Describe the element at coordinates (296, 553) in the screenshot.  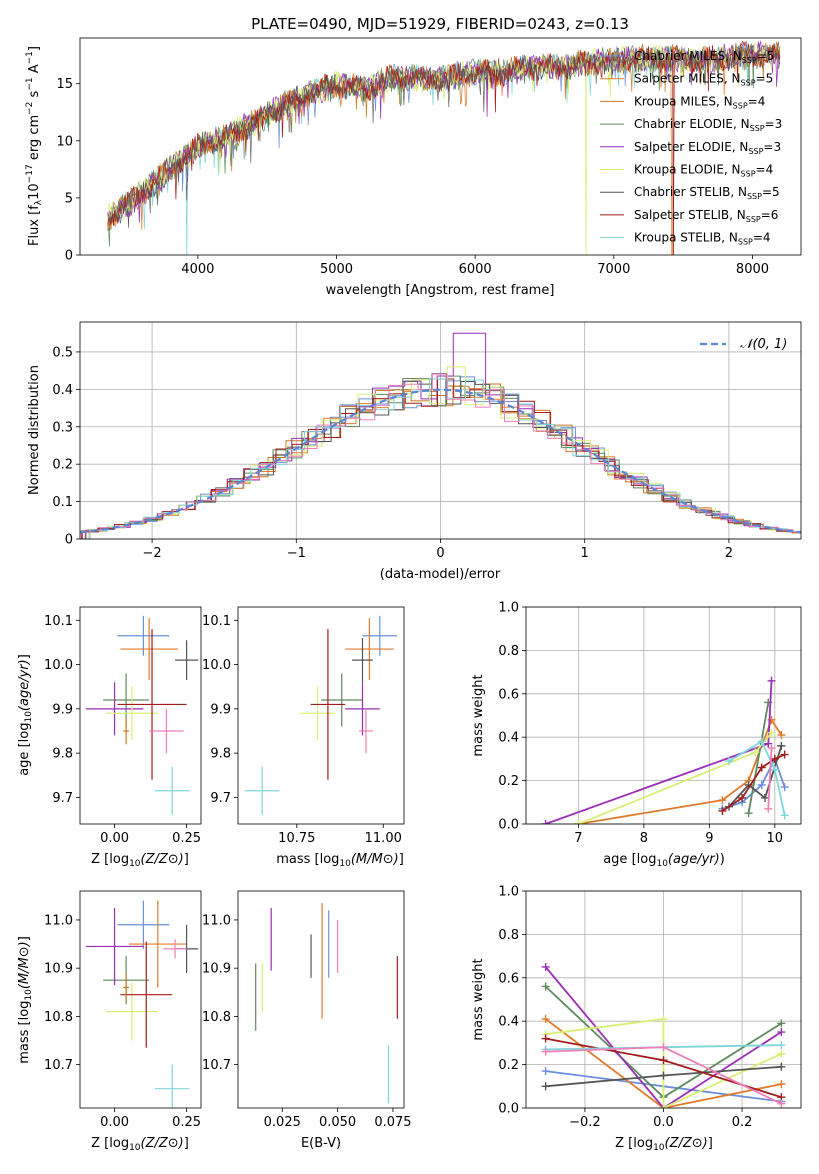
I see `x-tick-label: −1` at that location.